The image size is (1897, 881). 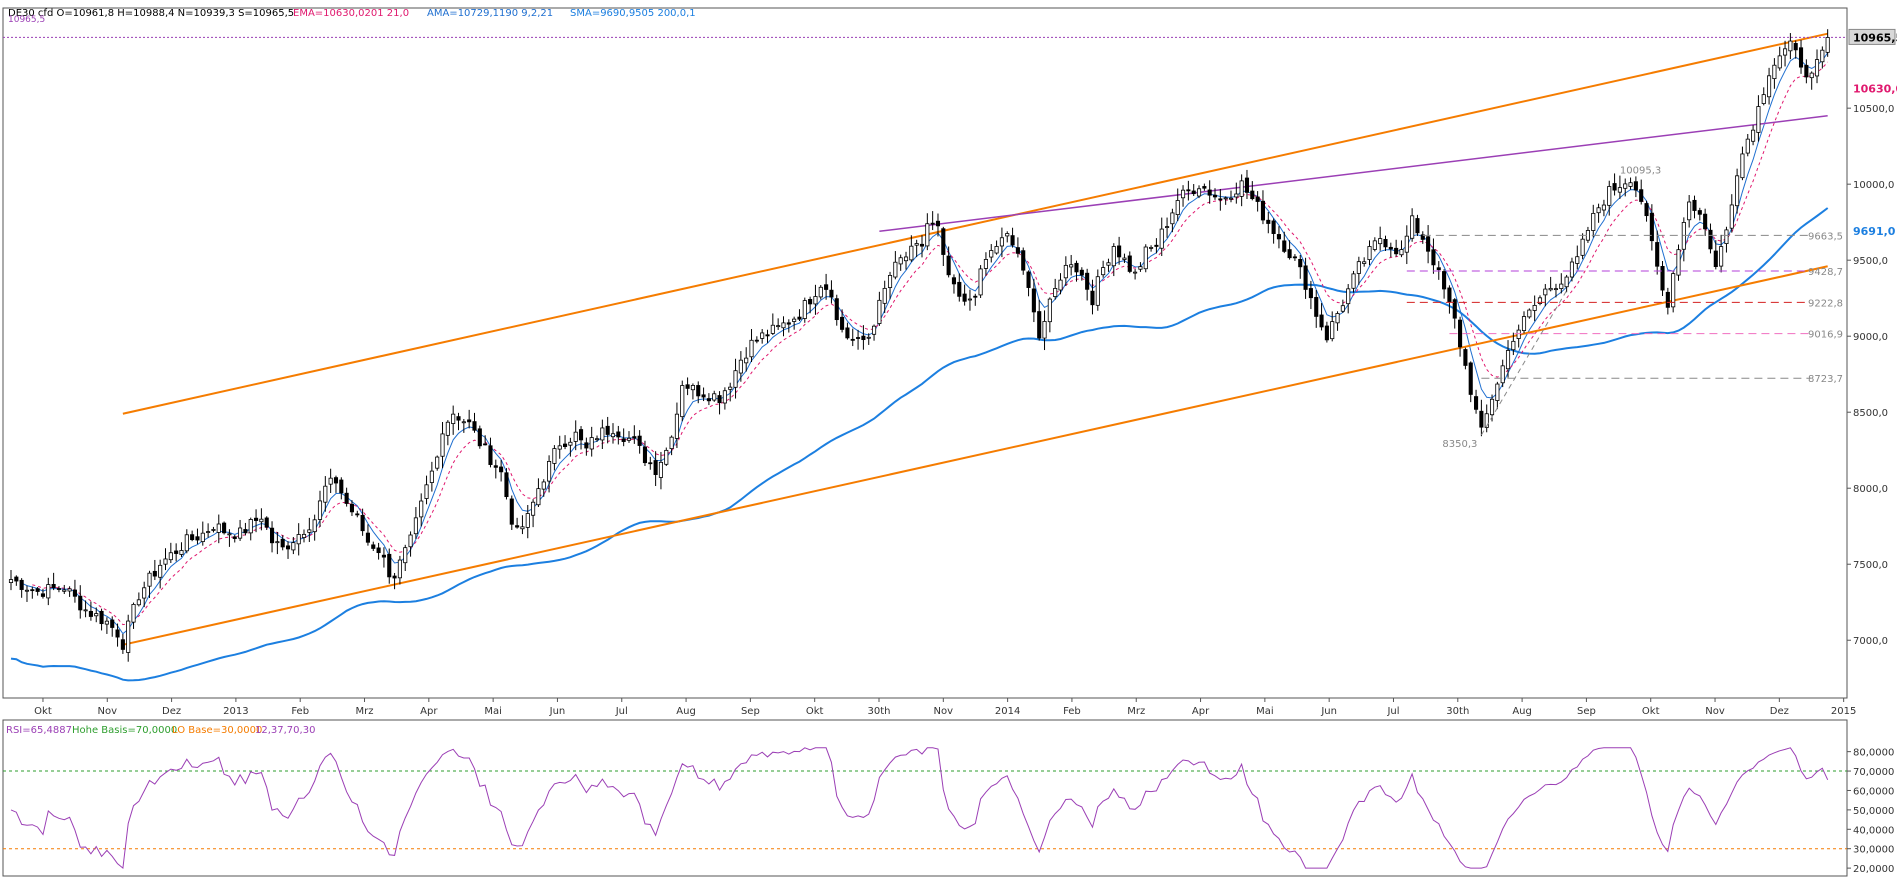 I want to click on high-label: 10095,3, so click(x=1640, y=171).